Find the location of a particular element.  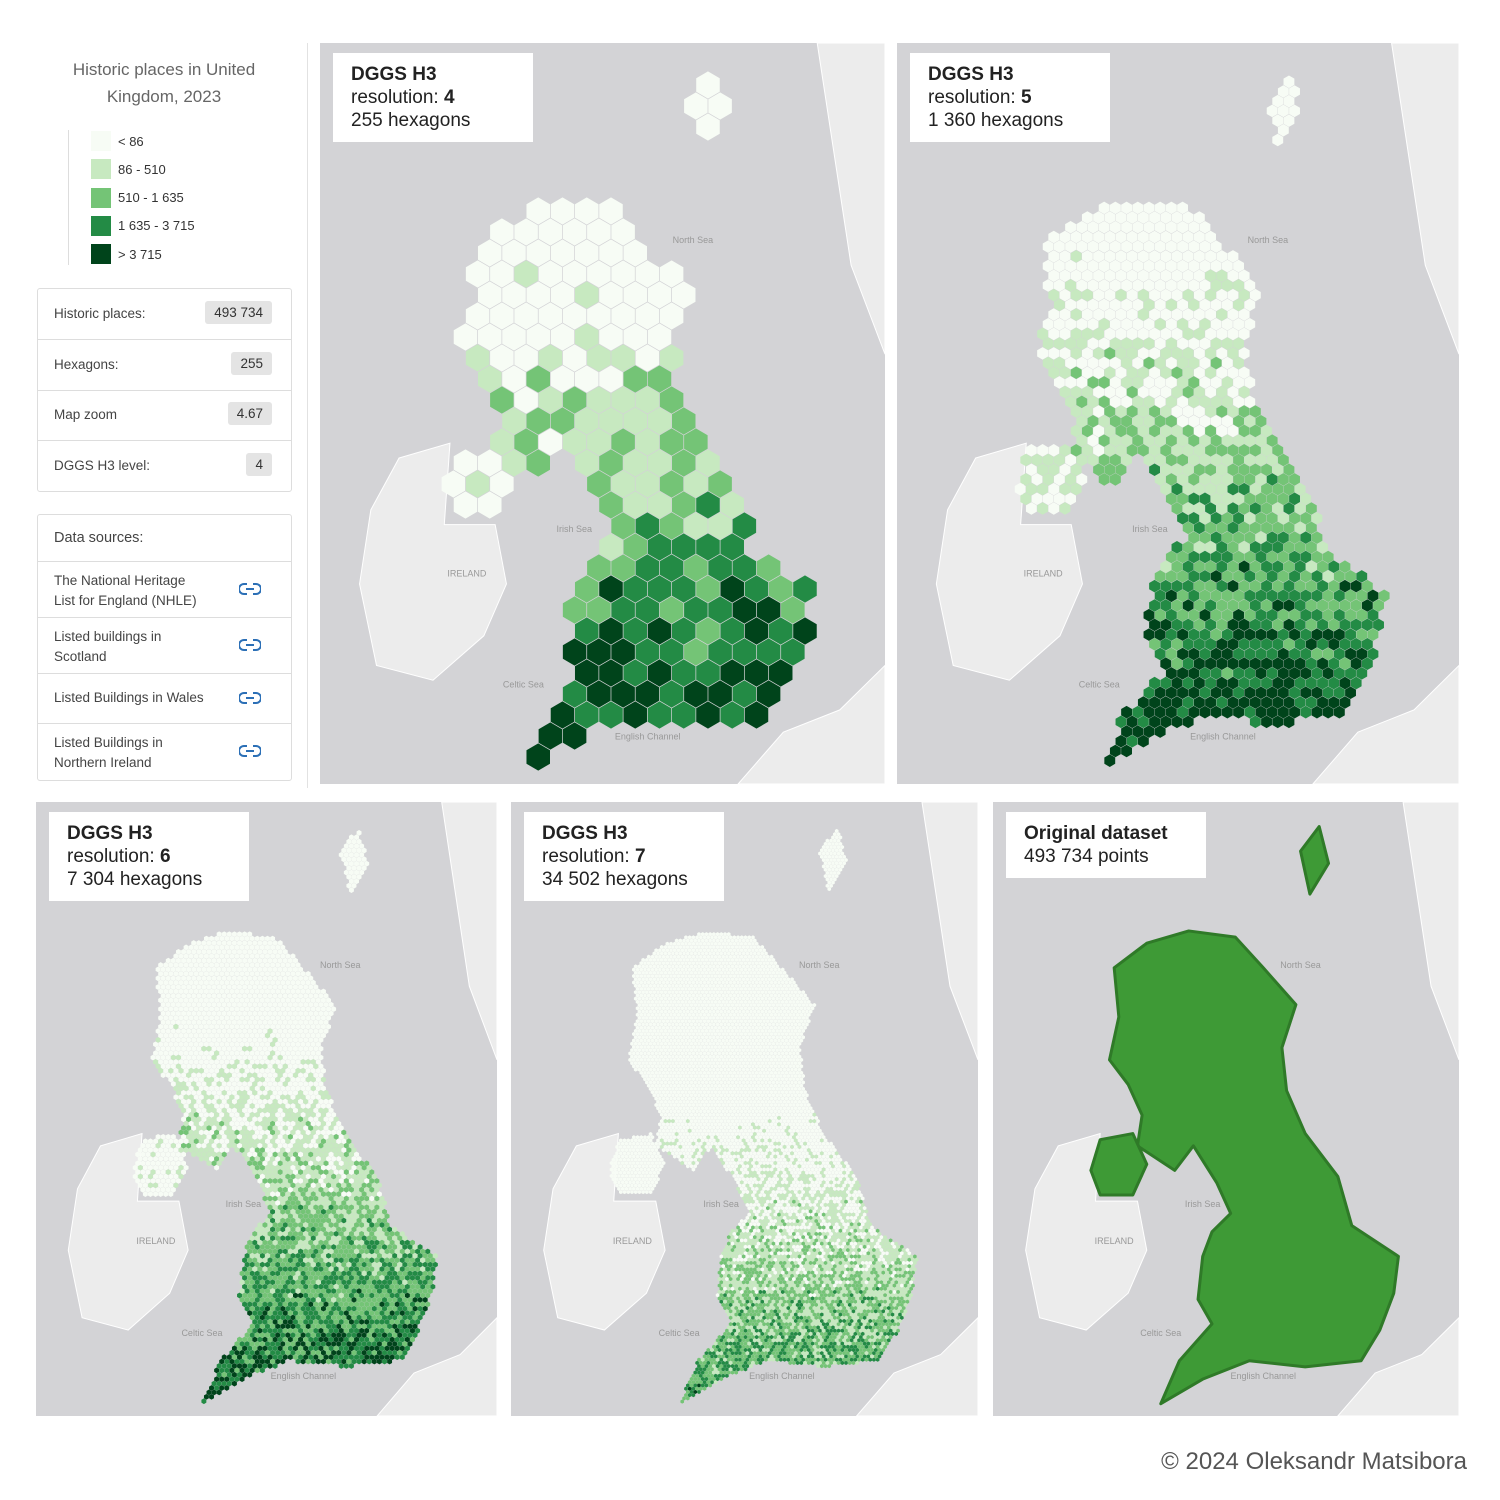

land is located at coordinates (949, 931).